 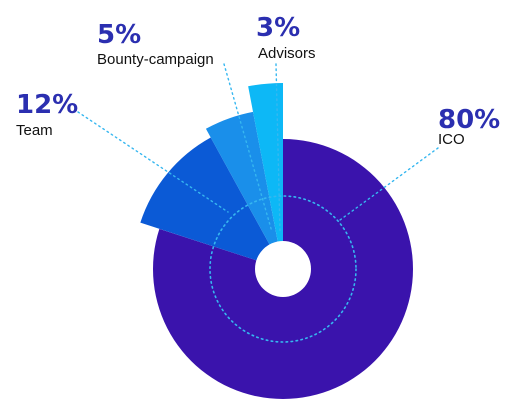 I want to click on percent-label-ico: 80%, so click(x=469, y=120).